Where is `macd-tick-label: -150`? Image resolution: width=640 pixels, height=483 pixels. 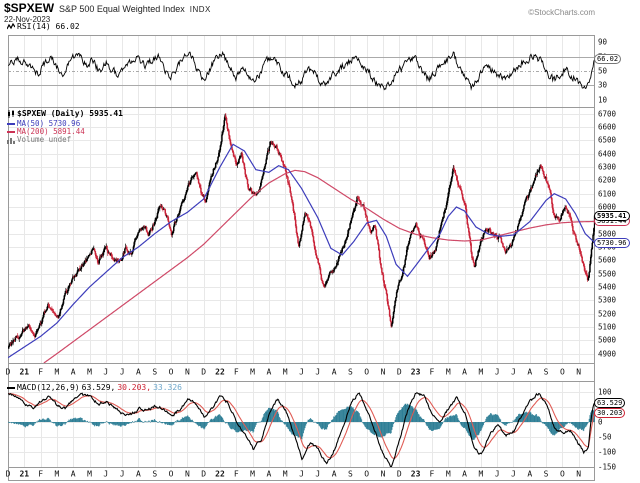
macd-tick-label: -150 is located at coordinates (607, 467).